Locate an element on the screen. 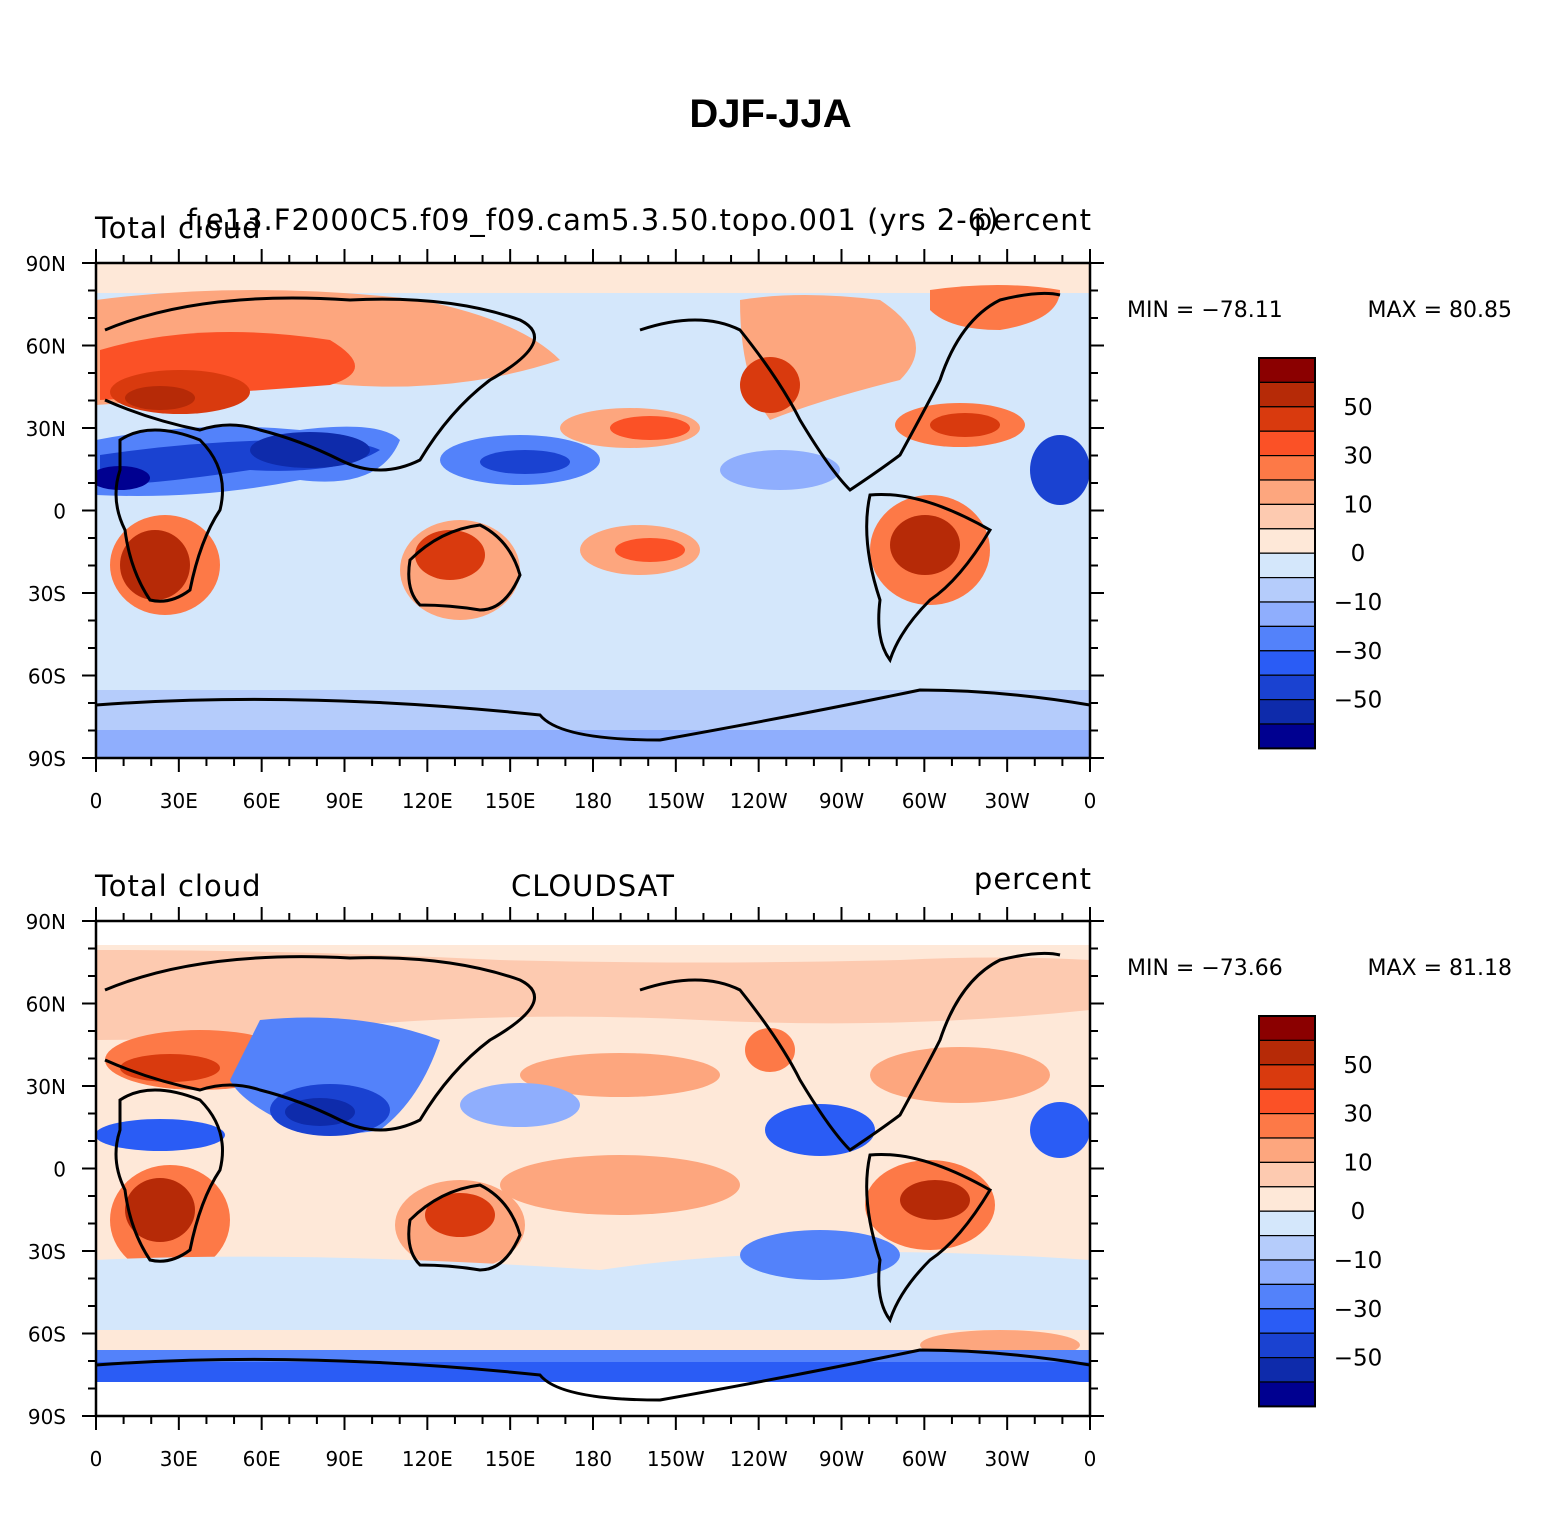  x-tick-label: 150E is located at coordinates (510, 801).